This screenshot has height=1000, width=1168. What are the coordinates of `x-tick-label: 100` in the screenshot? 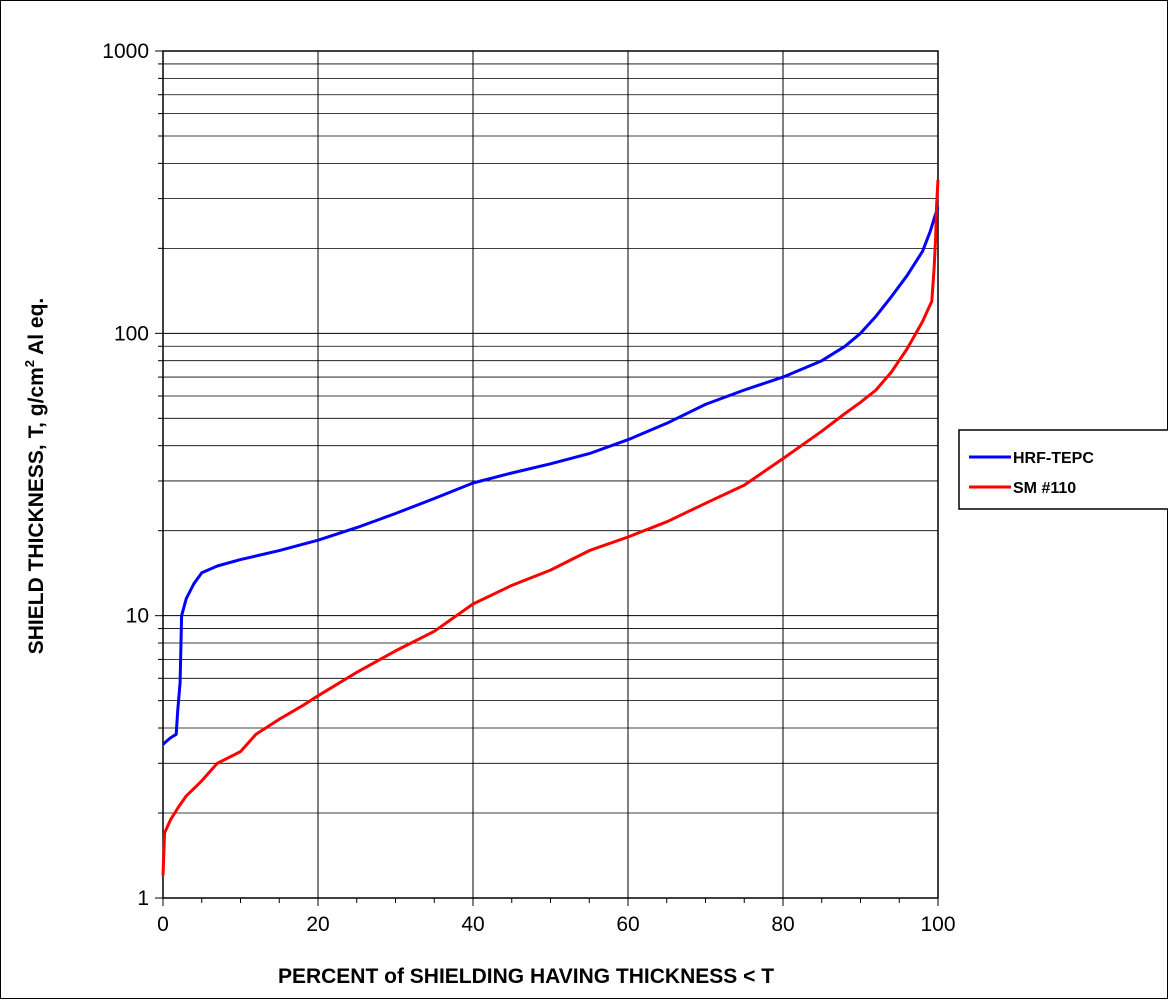 It's located at (937, 924).